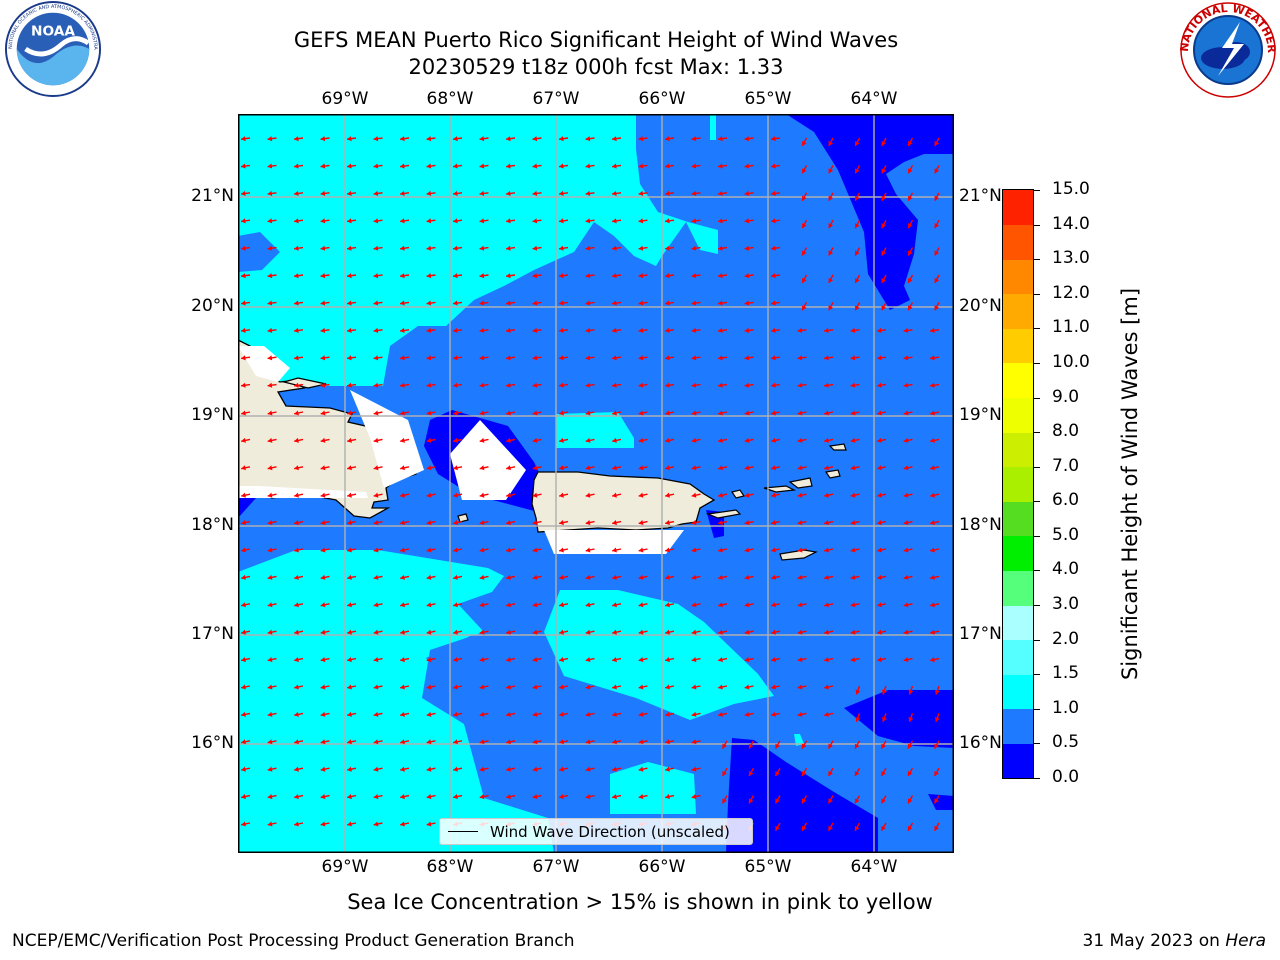  Describe the element at coordinates (1066, 465) in the screenshot. I see `colorbar-tick-label: 7.0` at that location.